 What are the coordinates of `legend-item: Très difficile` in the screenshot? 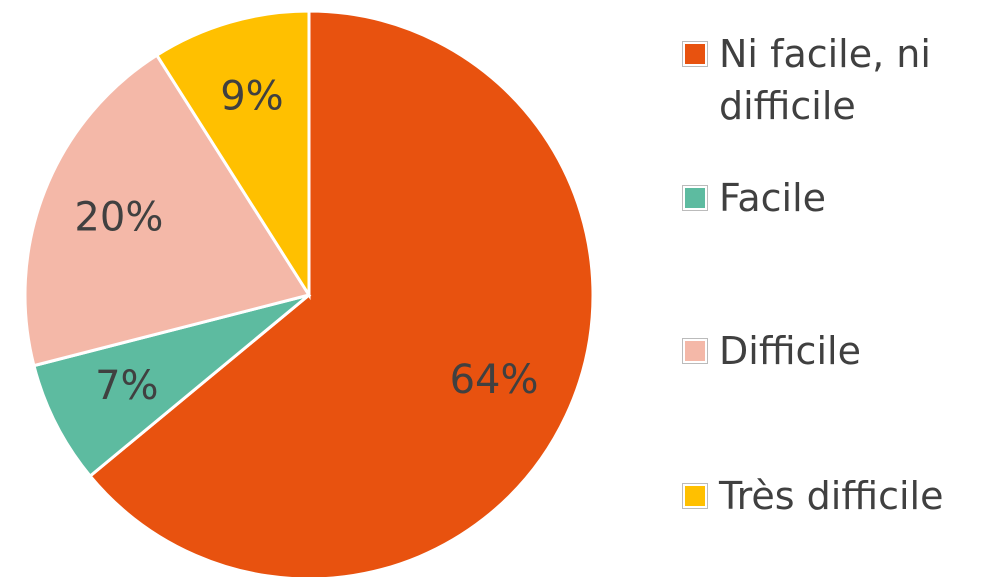 It's located at (842, 496).